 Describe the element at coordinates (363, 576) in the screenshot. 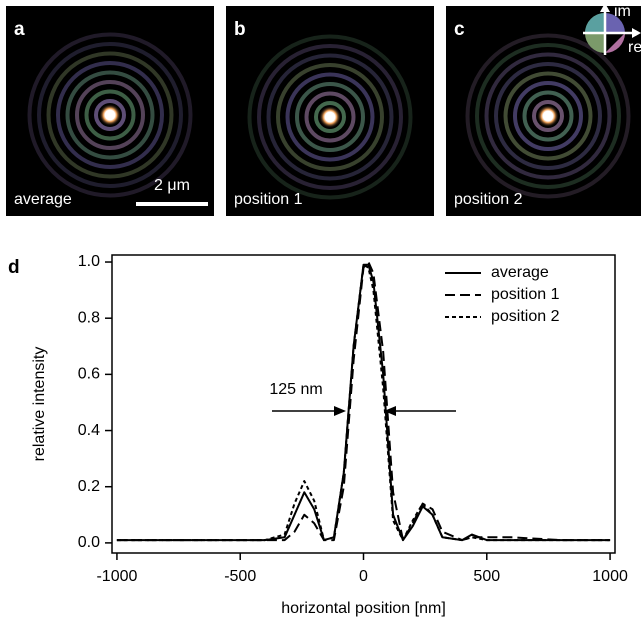

I see `x-tick-label: 0` at that location.